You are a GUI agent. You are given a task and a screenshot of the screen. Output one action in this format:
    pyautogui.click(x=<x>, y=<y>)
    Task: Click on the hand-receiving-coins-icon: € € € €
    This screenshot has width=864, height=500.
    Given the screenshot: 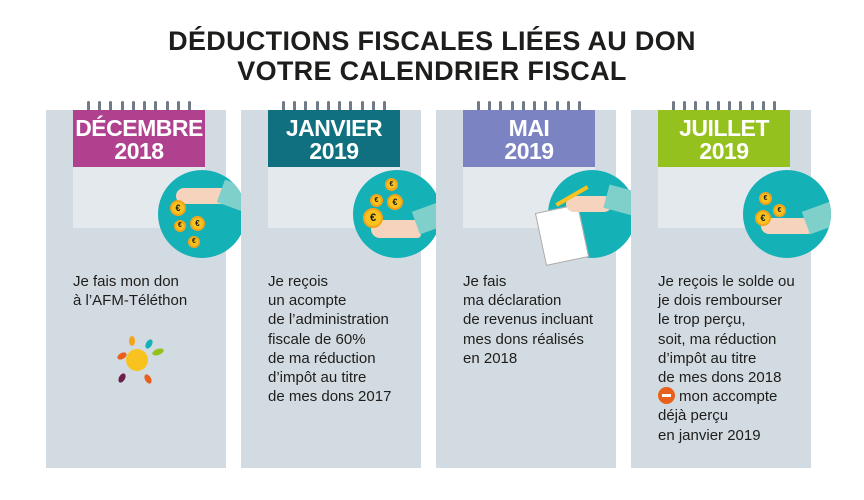 What is the action you would take?
    pyautogui.click(x=397, y=214)
    